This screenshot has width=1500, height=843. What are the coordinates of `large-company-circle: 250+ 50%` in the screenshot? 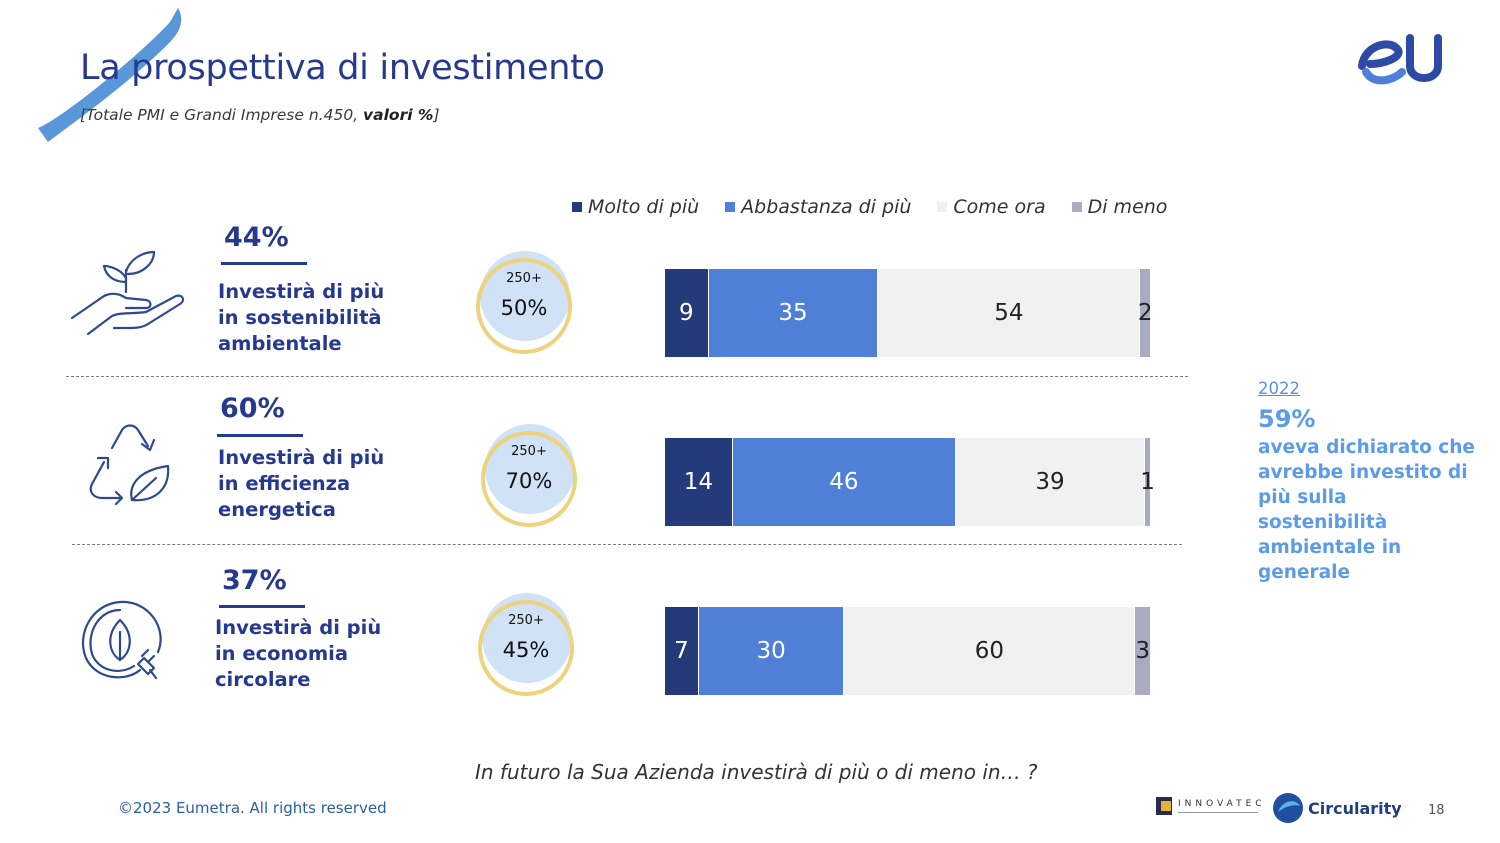 It's located at (524, 302).